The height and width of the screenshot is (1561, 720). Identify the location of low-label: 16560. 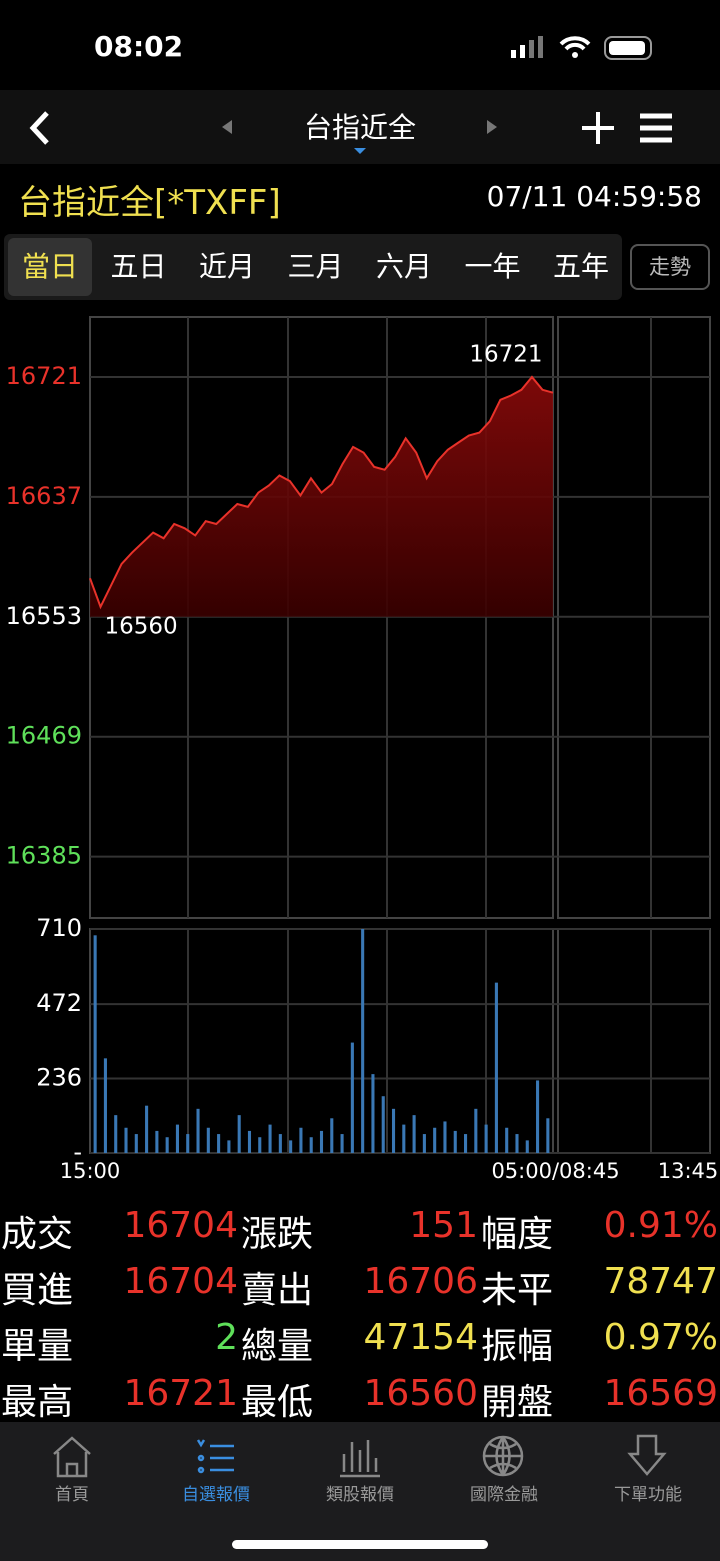
(141, 626).